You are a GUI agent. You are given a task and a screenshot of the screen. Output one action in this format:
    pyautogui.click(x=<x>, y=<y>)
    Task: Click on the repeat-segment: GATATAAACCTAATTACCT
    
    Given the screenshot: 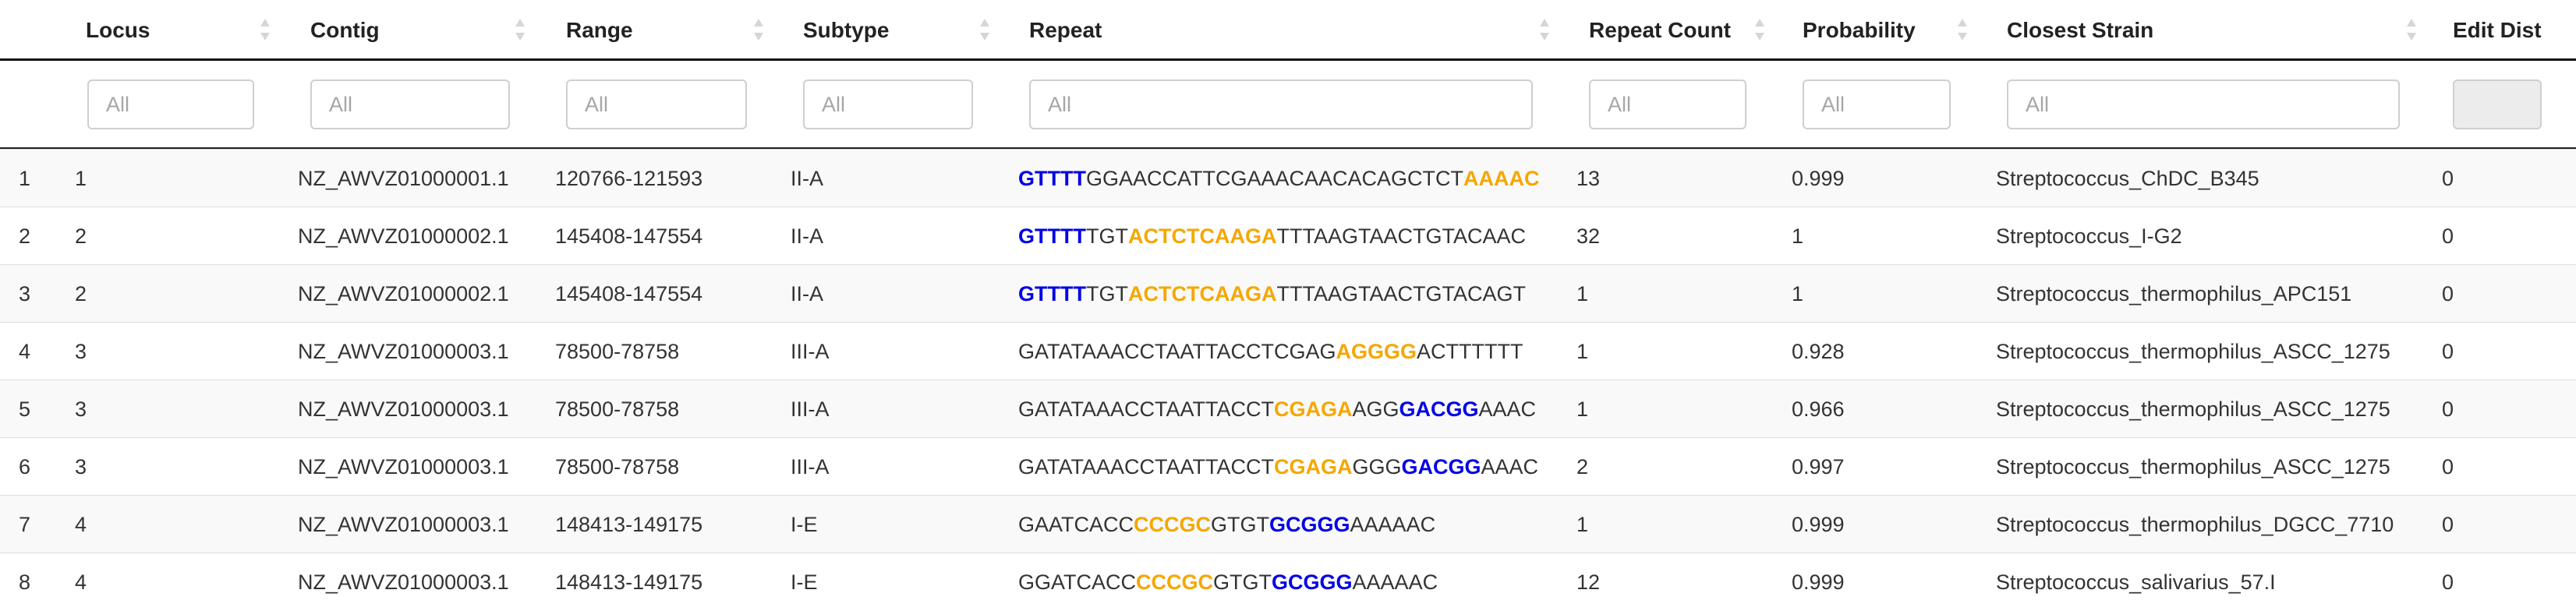 What is the action you would take?
    pyautogui.click(x=1146, y=466)
    